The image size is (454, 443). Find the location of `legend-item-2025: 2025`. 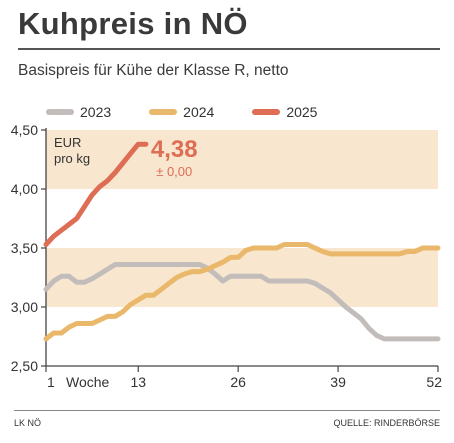

legend-item-2025: 2025 is located at coordinates (284, 112).